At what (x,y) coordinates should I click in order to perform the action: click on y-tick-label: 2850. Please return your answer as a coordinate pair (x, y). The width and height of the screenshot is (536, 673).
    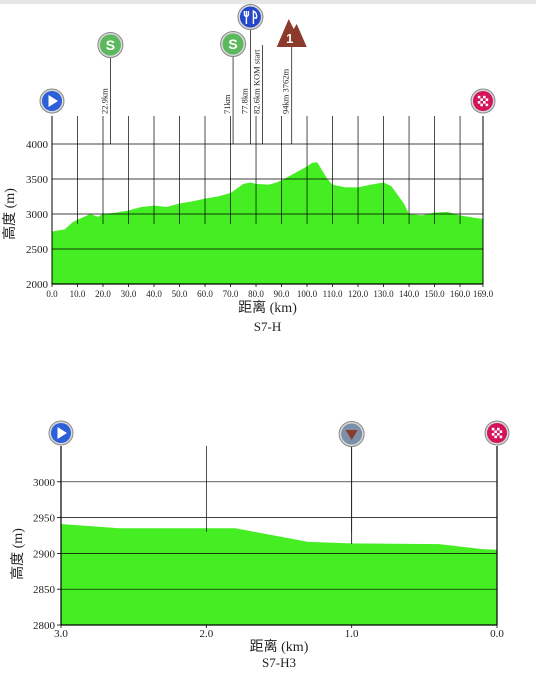
    Looking at the image, I should click on (44, 590).